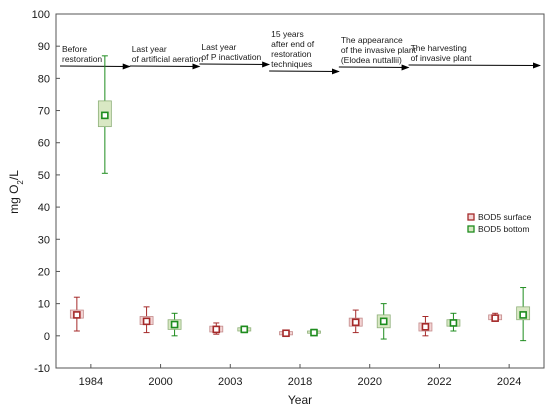 The image size is (550, 412). I want to click on annotation-label: Before restoration, so click(82, 54).